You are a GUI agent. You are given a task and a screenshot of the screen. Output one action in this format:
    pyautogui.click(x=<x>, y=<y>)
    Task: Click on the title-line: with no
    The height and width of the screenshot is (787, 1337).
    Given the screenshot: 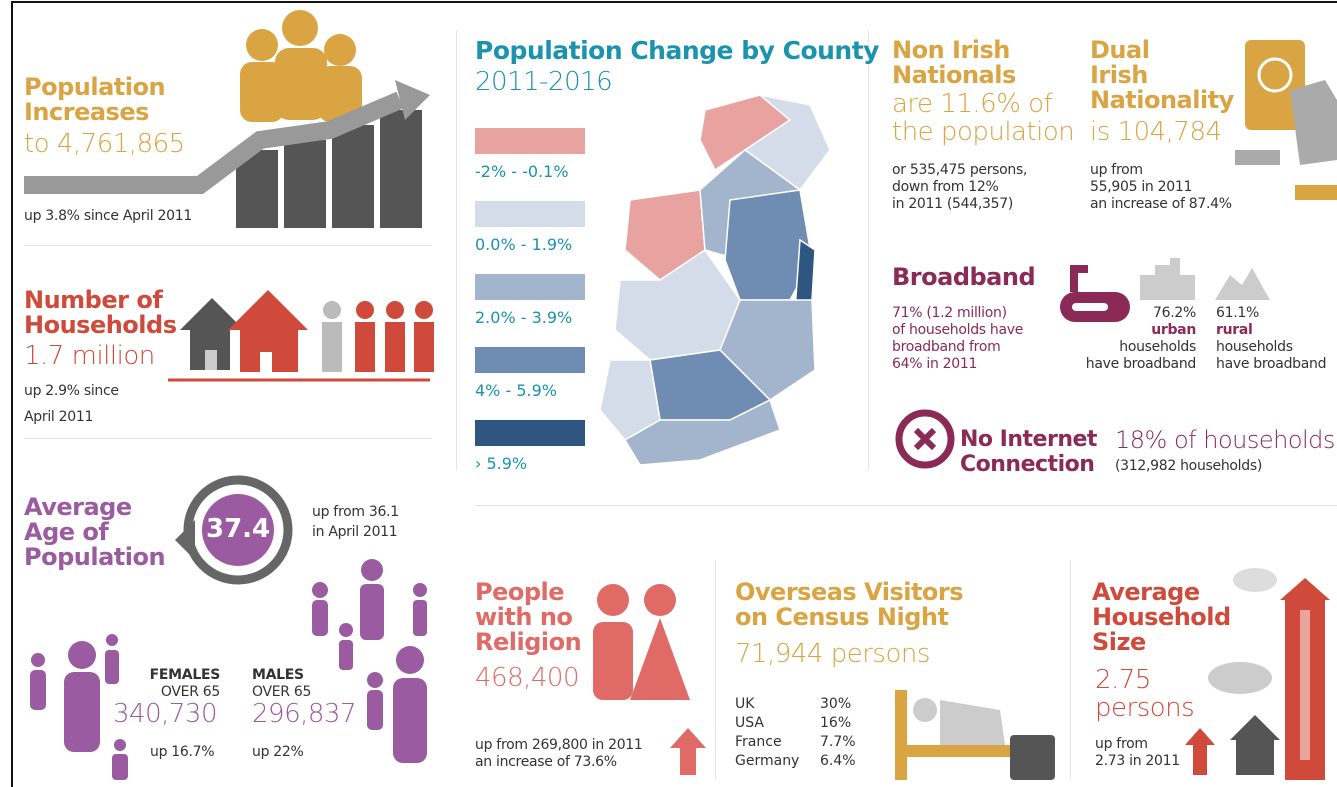 What is the action you would take?
    pyautogui.click(x=524, y=617)
    